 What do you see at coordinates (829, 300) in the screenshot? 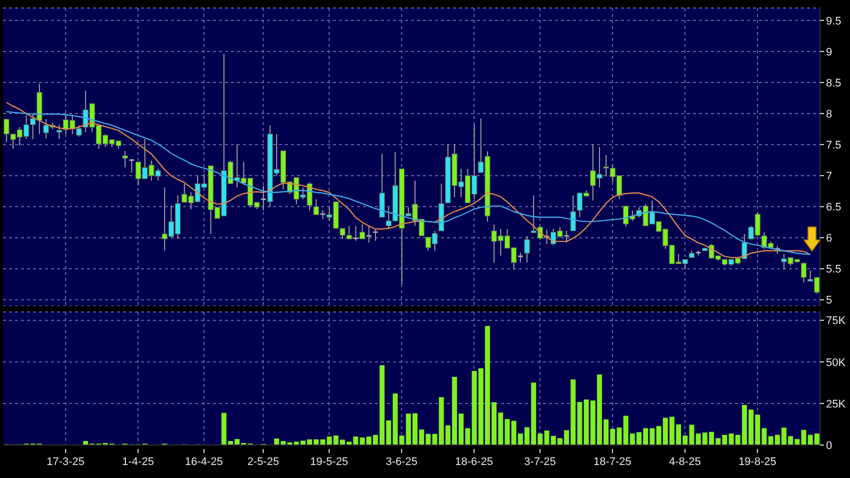
I see `y-tick-label: 5` at bounding box center [829, 300].